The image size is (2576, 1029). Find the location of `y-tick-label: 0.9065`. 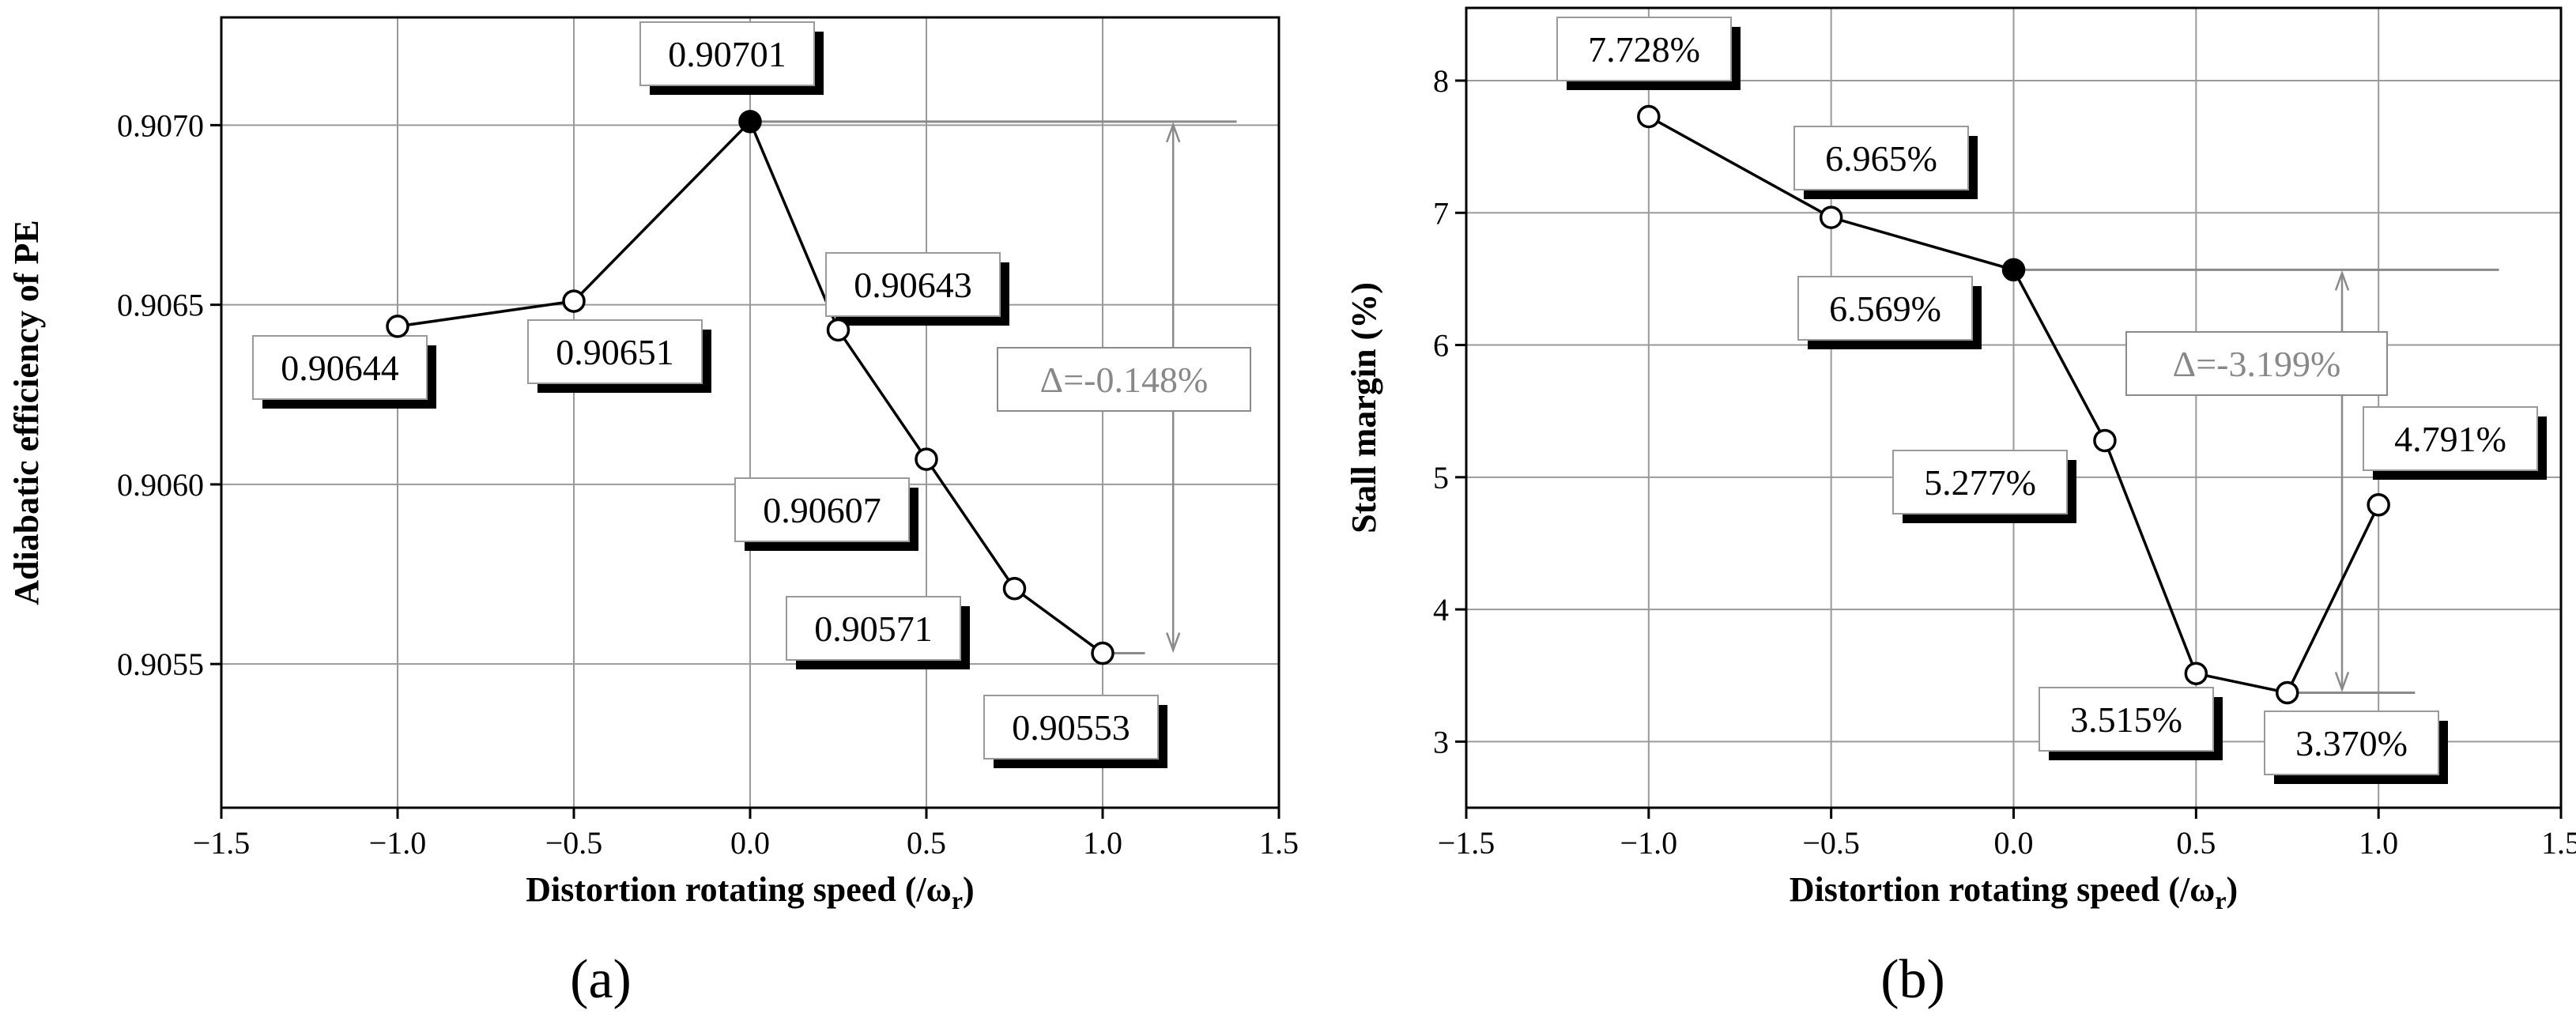

y-tick-label: 0.9065 is located at coordinates (161, 305).